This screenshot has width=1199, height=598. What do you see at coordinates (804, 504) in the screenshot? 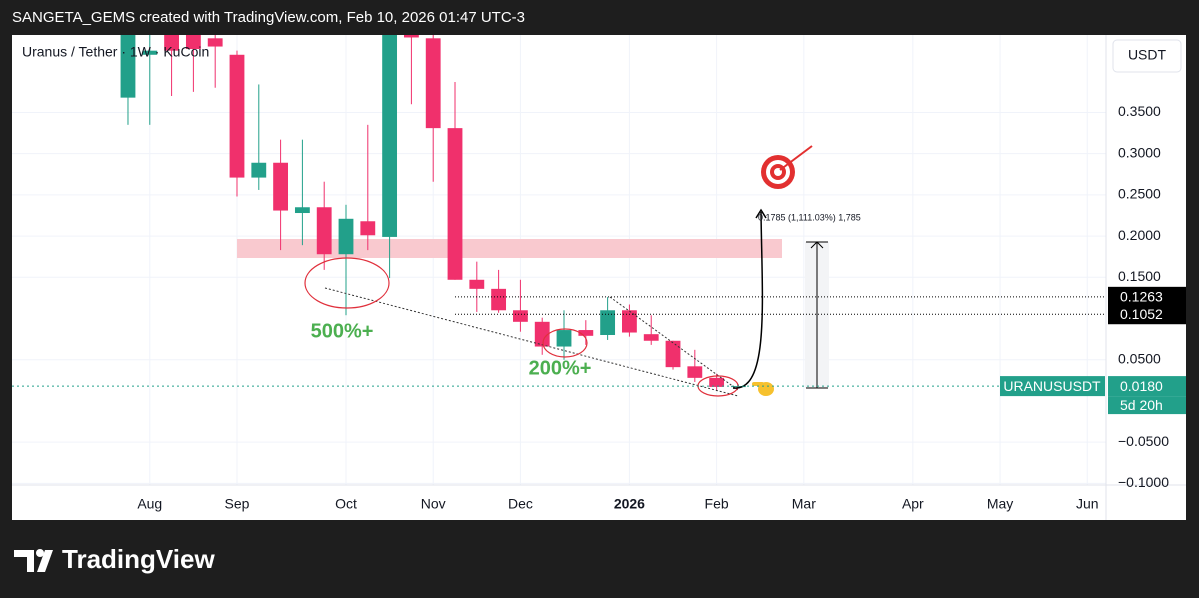
I see `x-tick-label: Mar` at bounding box center [804, 504].